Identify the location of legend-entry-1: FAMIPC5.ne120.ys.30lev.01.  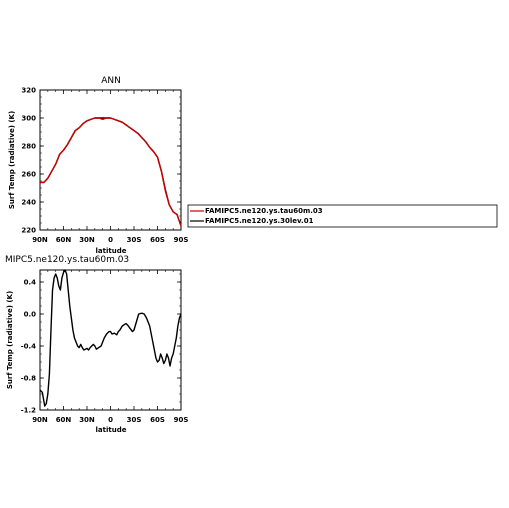
(259, 221).